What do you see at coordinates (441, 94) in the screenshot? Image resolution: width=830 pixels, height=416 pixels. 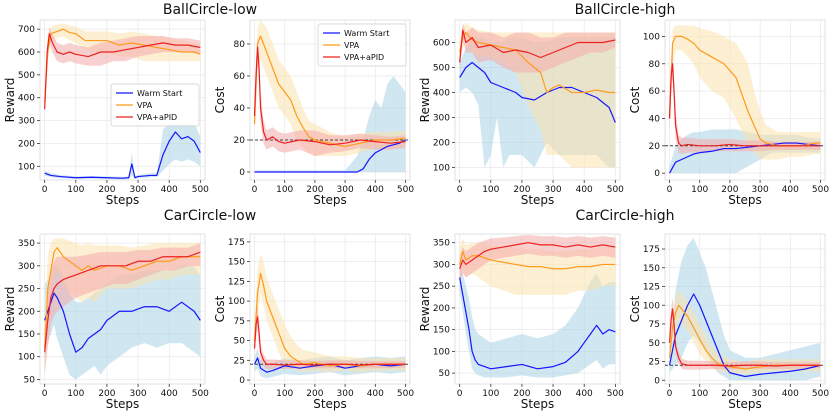 I see `y-tick-label: 400` at bounding box center [441, 94].